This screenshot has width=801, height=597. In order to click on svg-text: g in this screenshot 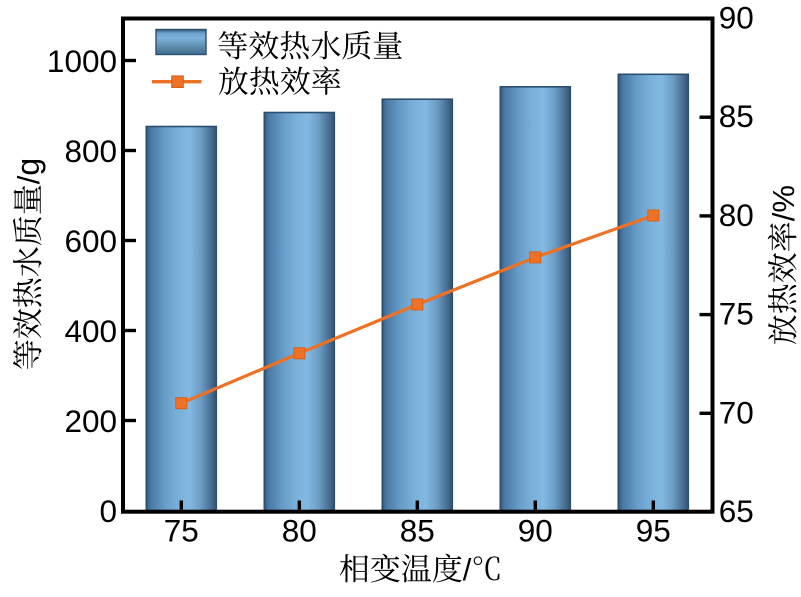, I will do `click(28, 167)`.